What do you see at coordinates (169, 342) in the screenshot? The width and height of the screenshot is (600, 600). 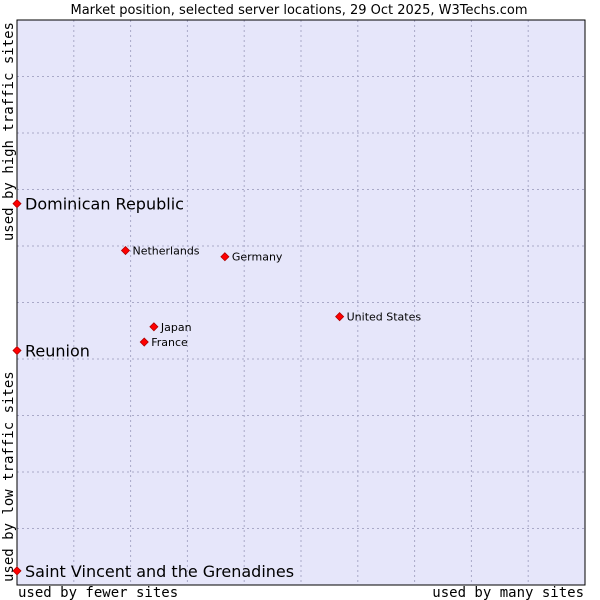 I see `point-label-france: France` at bounding box center [169, 342].